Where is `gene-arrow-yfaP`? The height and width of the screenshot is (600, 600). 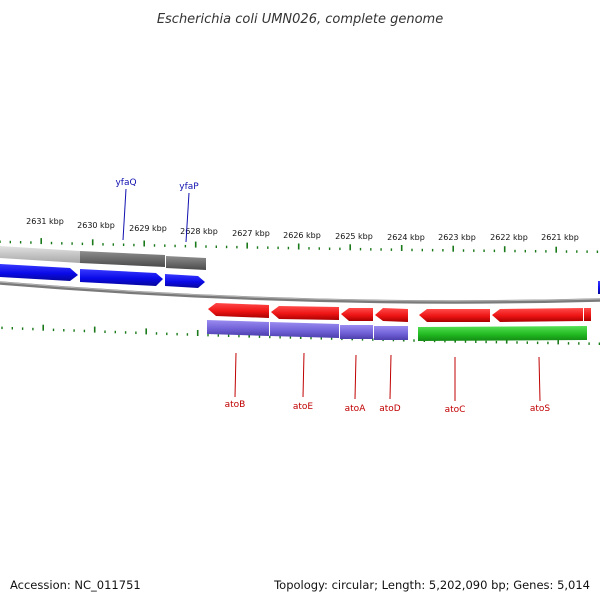
gene-arrow-yfaP is located at coordinates (185, 281).